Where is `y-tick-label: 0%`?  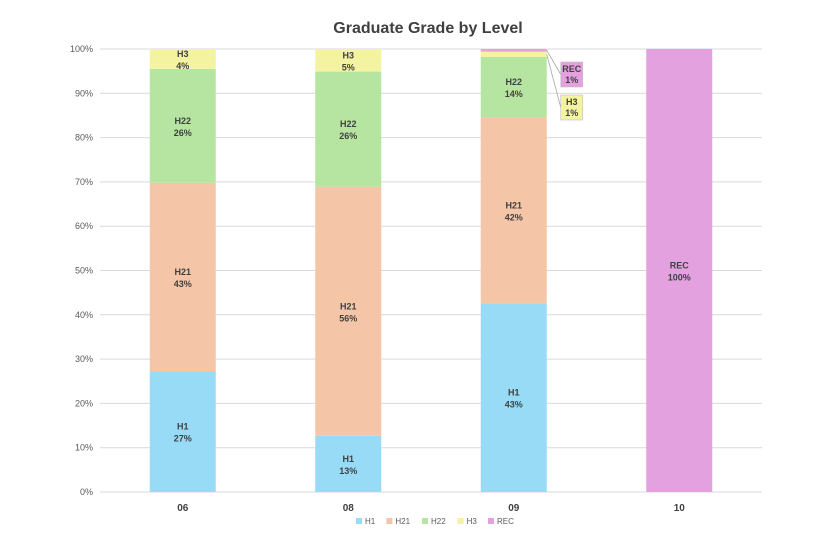 y-tick-label: 0% is located at coordinates (86, 492).